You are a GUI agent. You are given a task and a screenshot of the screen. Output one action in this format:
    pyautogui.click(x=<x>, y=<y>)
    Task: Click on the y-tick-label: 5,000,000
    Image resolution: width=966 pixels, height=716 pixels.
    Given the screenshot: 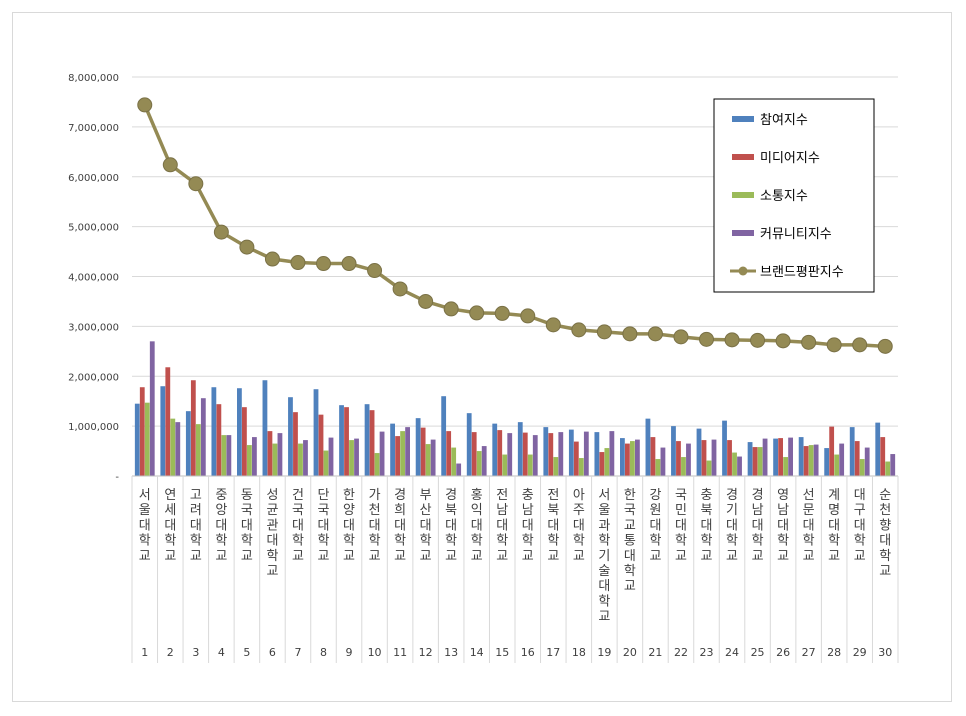 What is the action you would take?
    pyautogui.click(x=93, y=228)
    